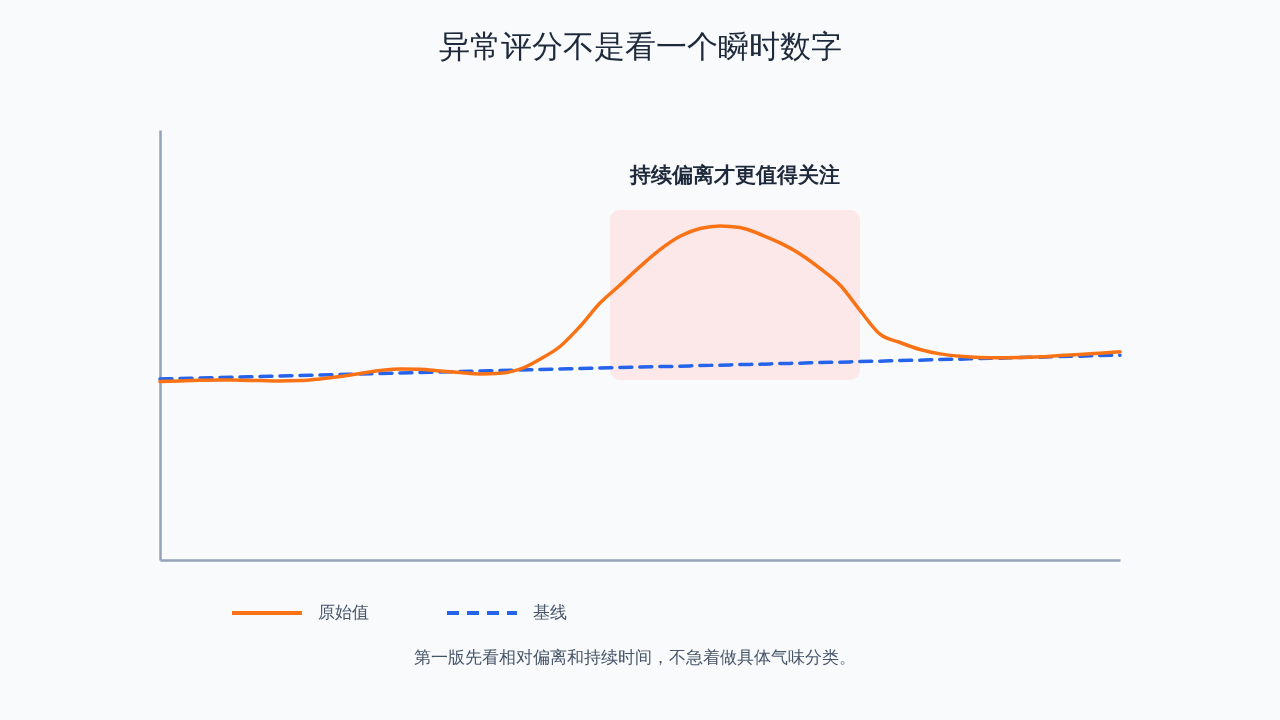 The width and height of the screenshot is (1280, 720). Describe the element at coordinates (635, 657) in the screenshot. I see `text: 第一版先看相对偏离和持续时间，不急着做具体气味分类。` at that location.